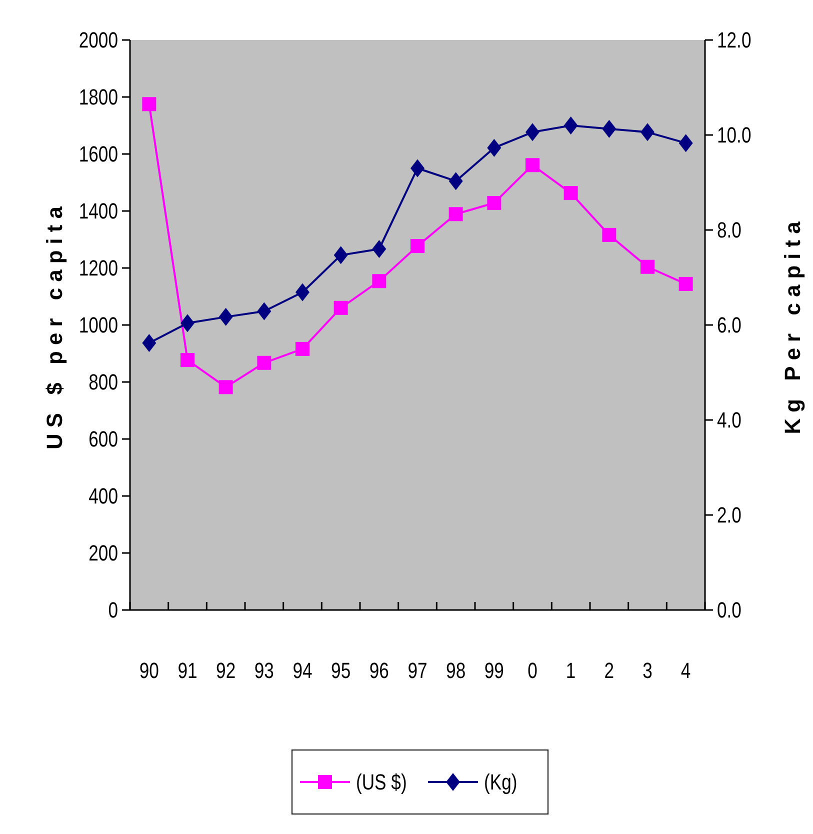  What do you see at coordinates (609, 671) in the screenshot?
I see `x-tick-label: 2` at bounding box center [609, 671].